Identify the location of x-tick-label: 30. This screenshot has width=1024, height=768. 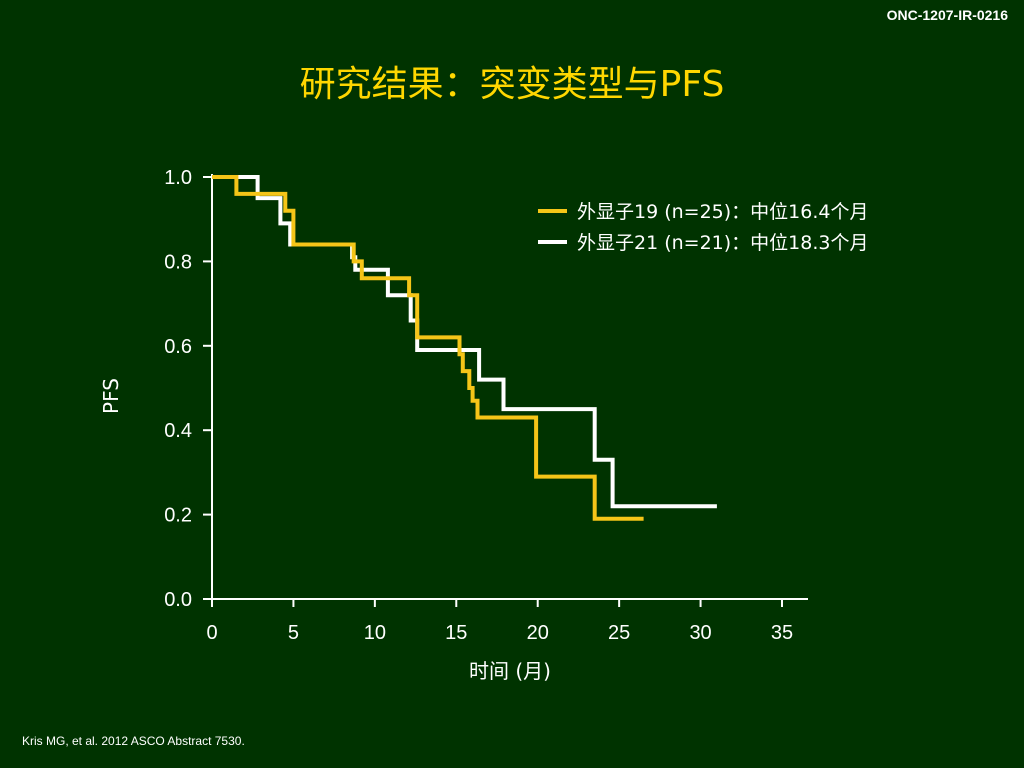
(700, 633).